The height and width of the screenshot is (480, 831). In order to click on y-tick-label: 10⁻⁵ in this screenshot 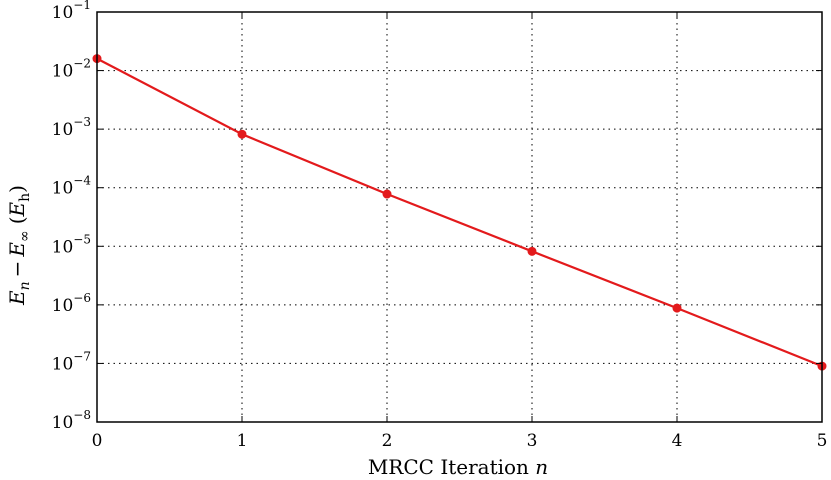, I will do `click(71, 244)`.